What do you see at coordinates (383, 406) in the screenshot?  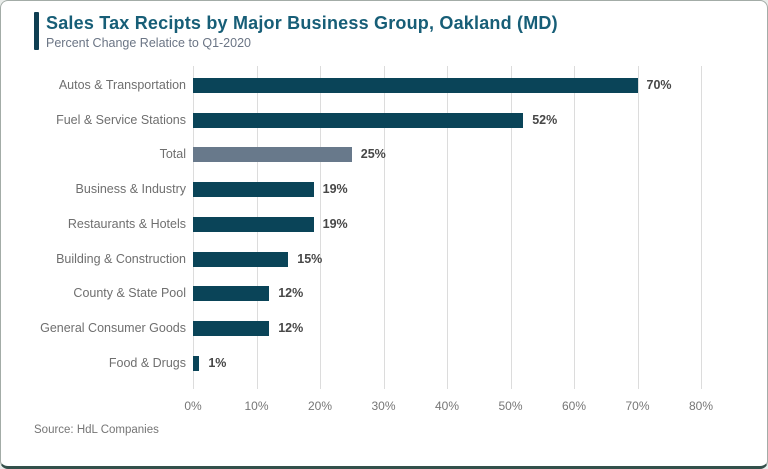 I see `x-axis-tick-label: 30%` at bounding box center [383, 406].